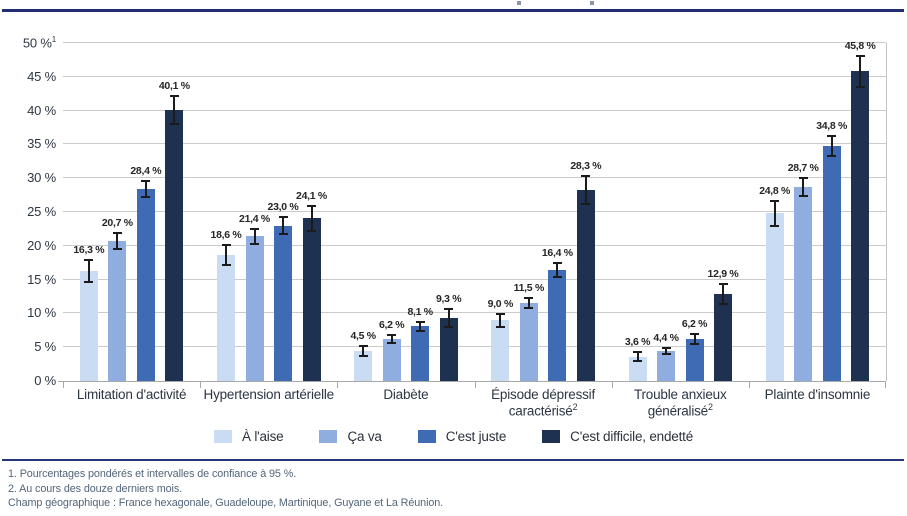 This screenshot has height=516, width=907. Describe the element at coordinates (632, 436) in the screenshot. I see `legend-label: C'est difficile, endetté` at that location.